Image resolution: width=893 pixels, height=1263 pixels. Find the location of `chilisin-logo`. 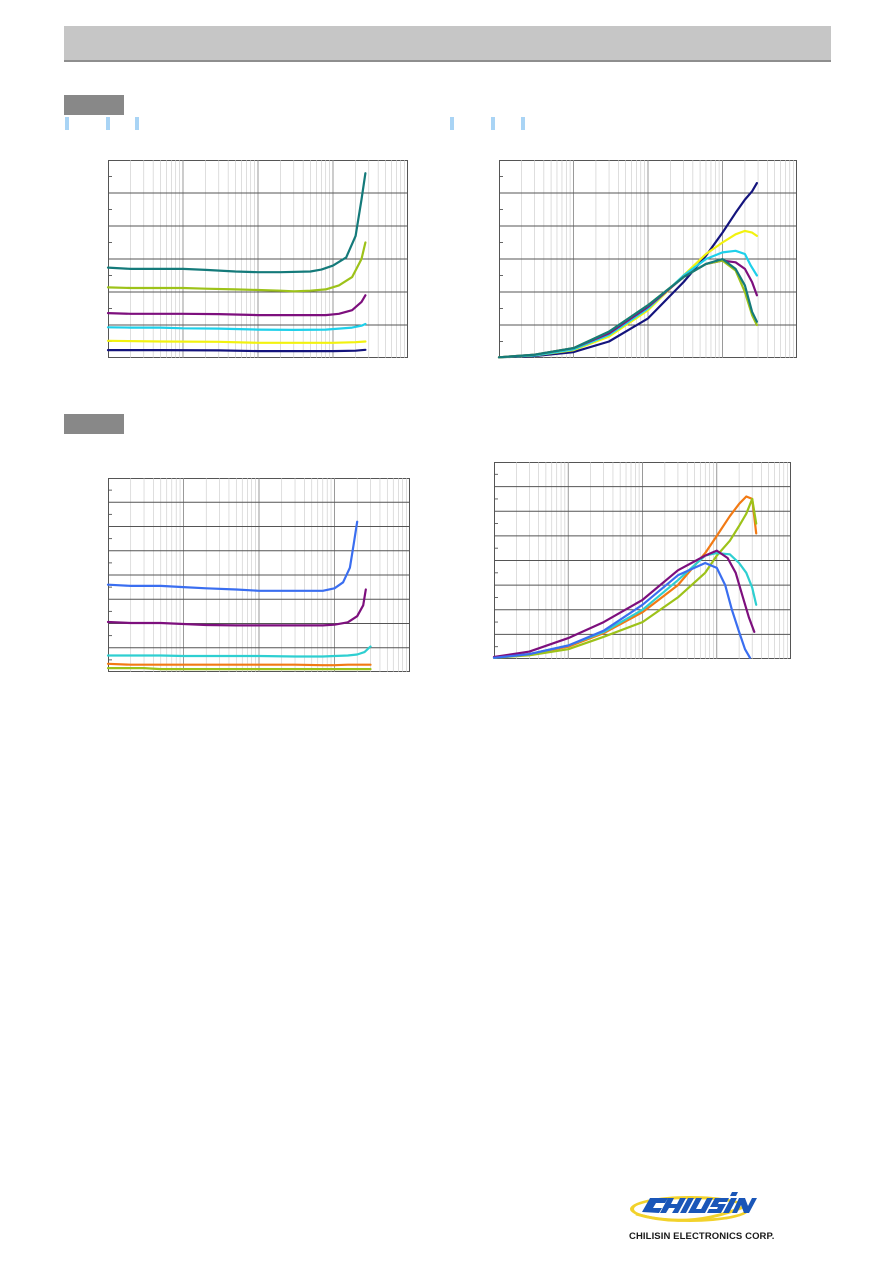

chilisin-logo is located at coordinates (693, 1207).